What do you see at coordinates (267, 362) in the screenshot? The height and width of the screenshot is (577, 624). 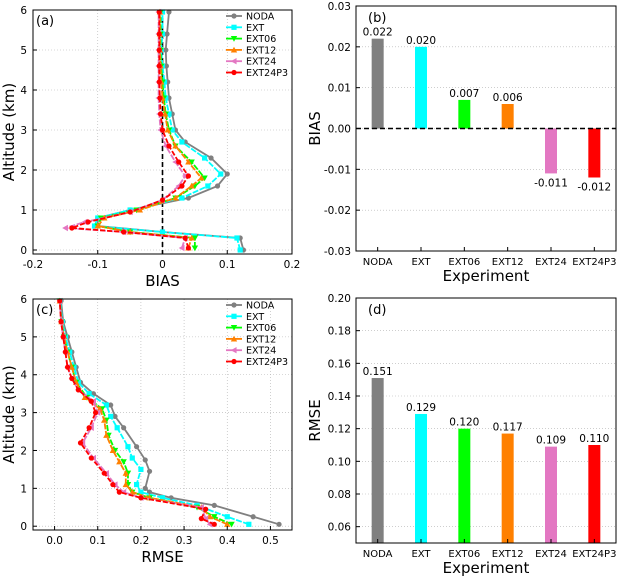 I see `legend-entry-ext24p3: EXT24P3` at bounding box center [267, 362].